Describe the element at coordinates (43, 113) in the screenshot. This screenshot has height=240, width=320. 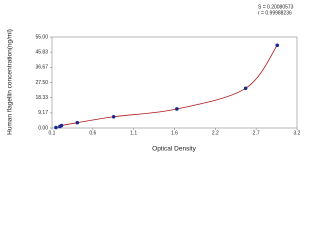
I see `y-tick-label: 9.17` at that location.